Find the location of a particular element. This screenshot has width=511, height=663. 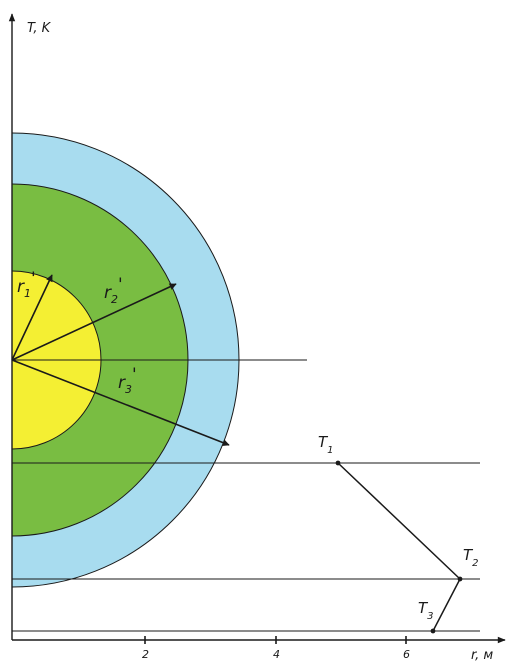

point-t2 is located at coordinates (460, 579).